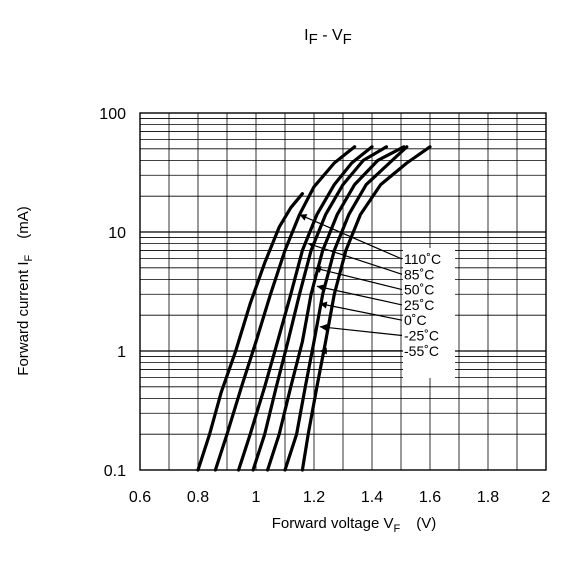 This screenshot has width=562, height=568. I want to click on x-tick-label: 2, so click(546, 497).